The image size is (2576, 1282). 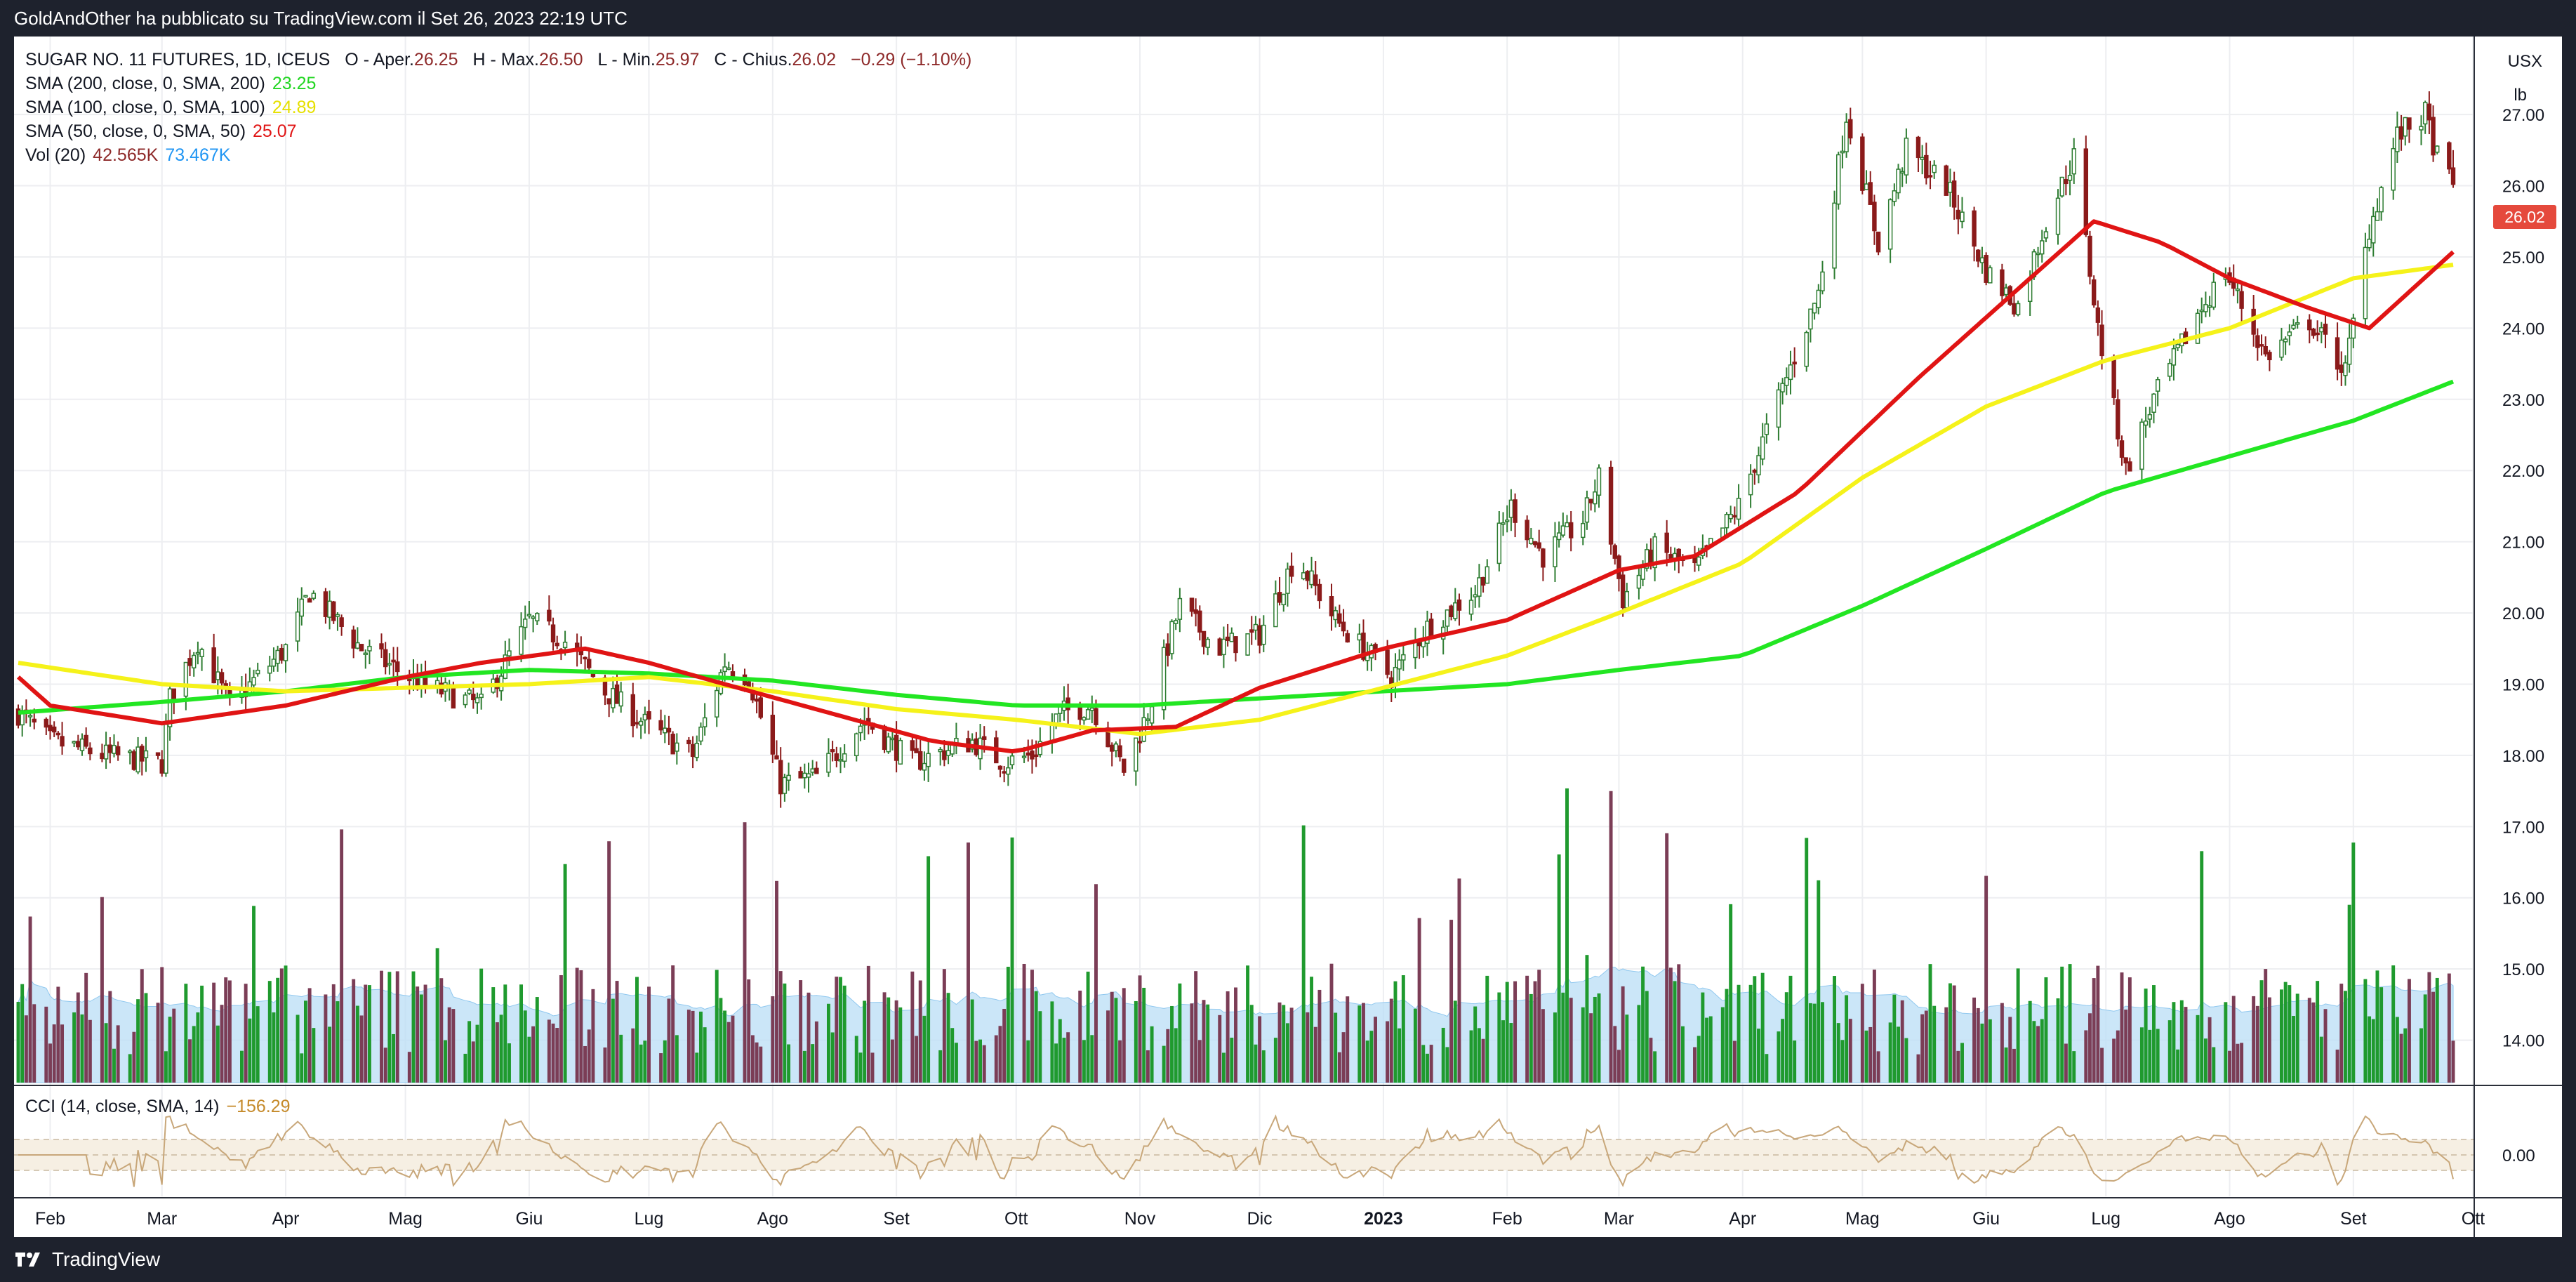 What do you see at coordinates (2523, 115) in the screenshot?
I see `y-tick-label: 27.00` at bounding box center [2523, 115].